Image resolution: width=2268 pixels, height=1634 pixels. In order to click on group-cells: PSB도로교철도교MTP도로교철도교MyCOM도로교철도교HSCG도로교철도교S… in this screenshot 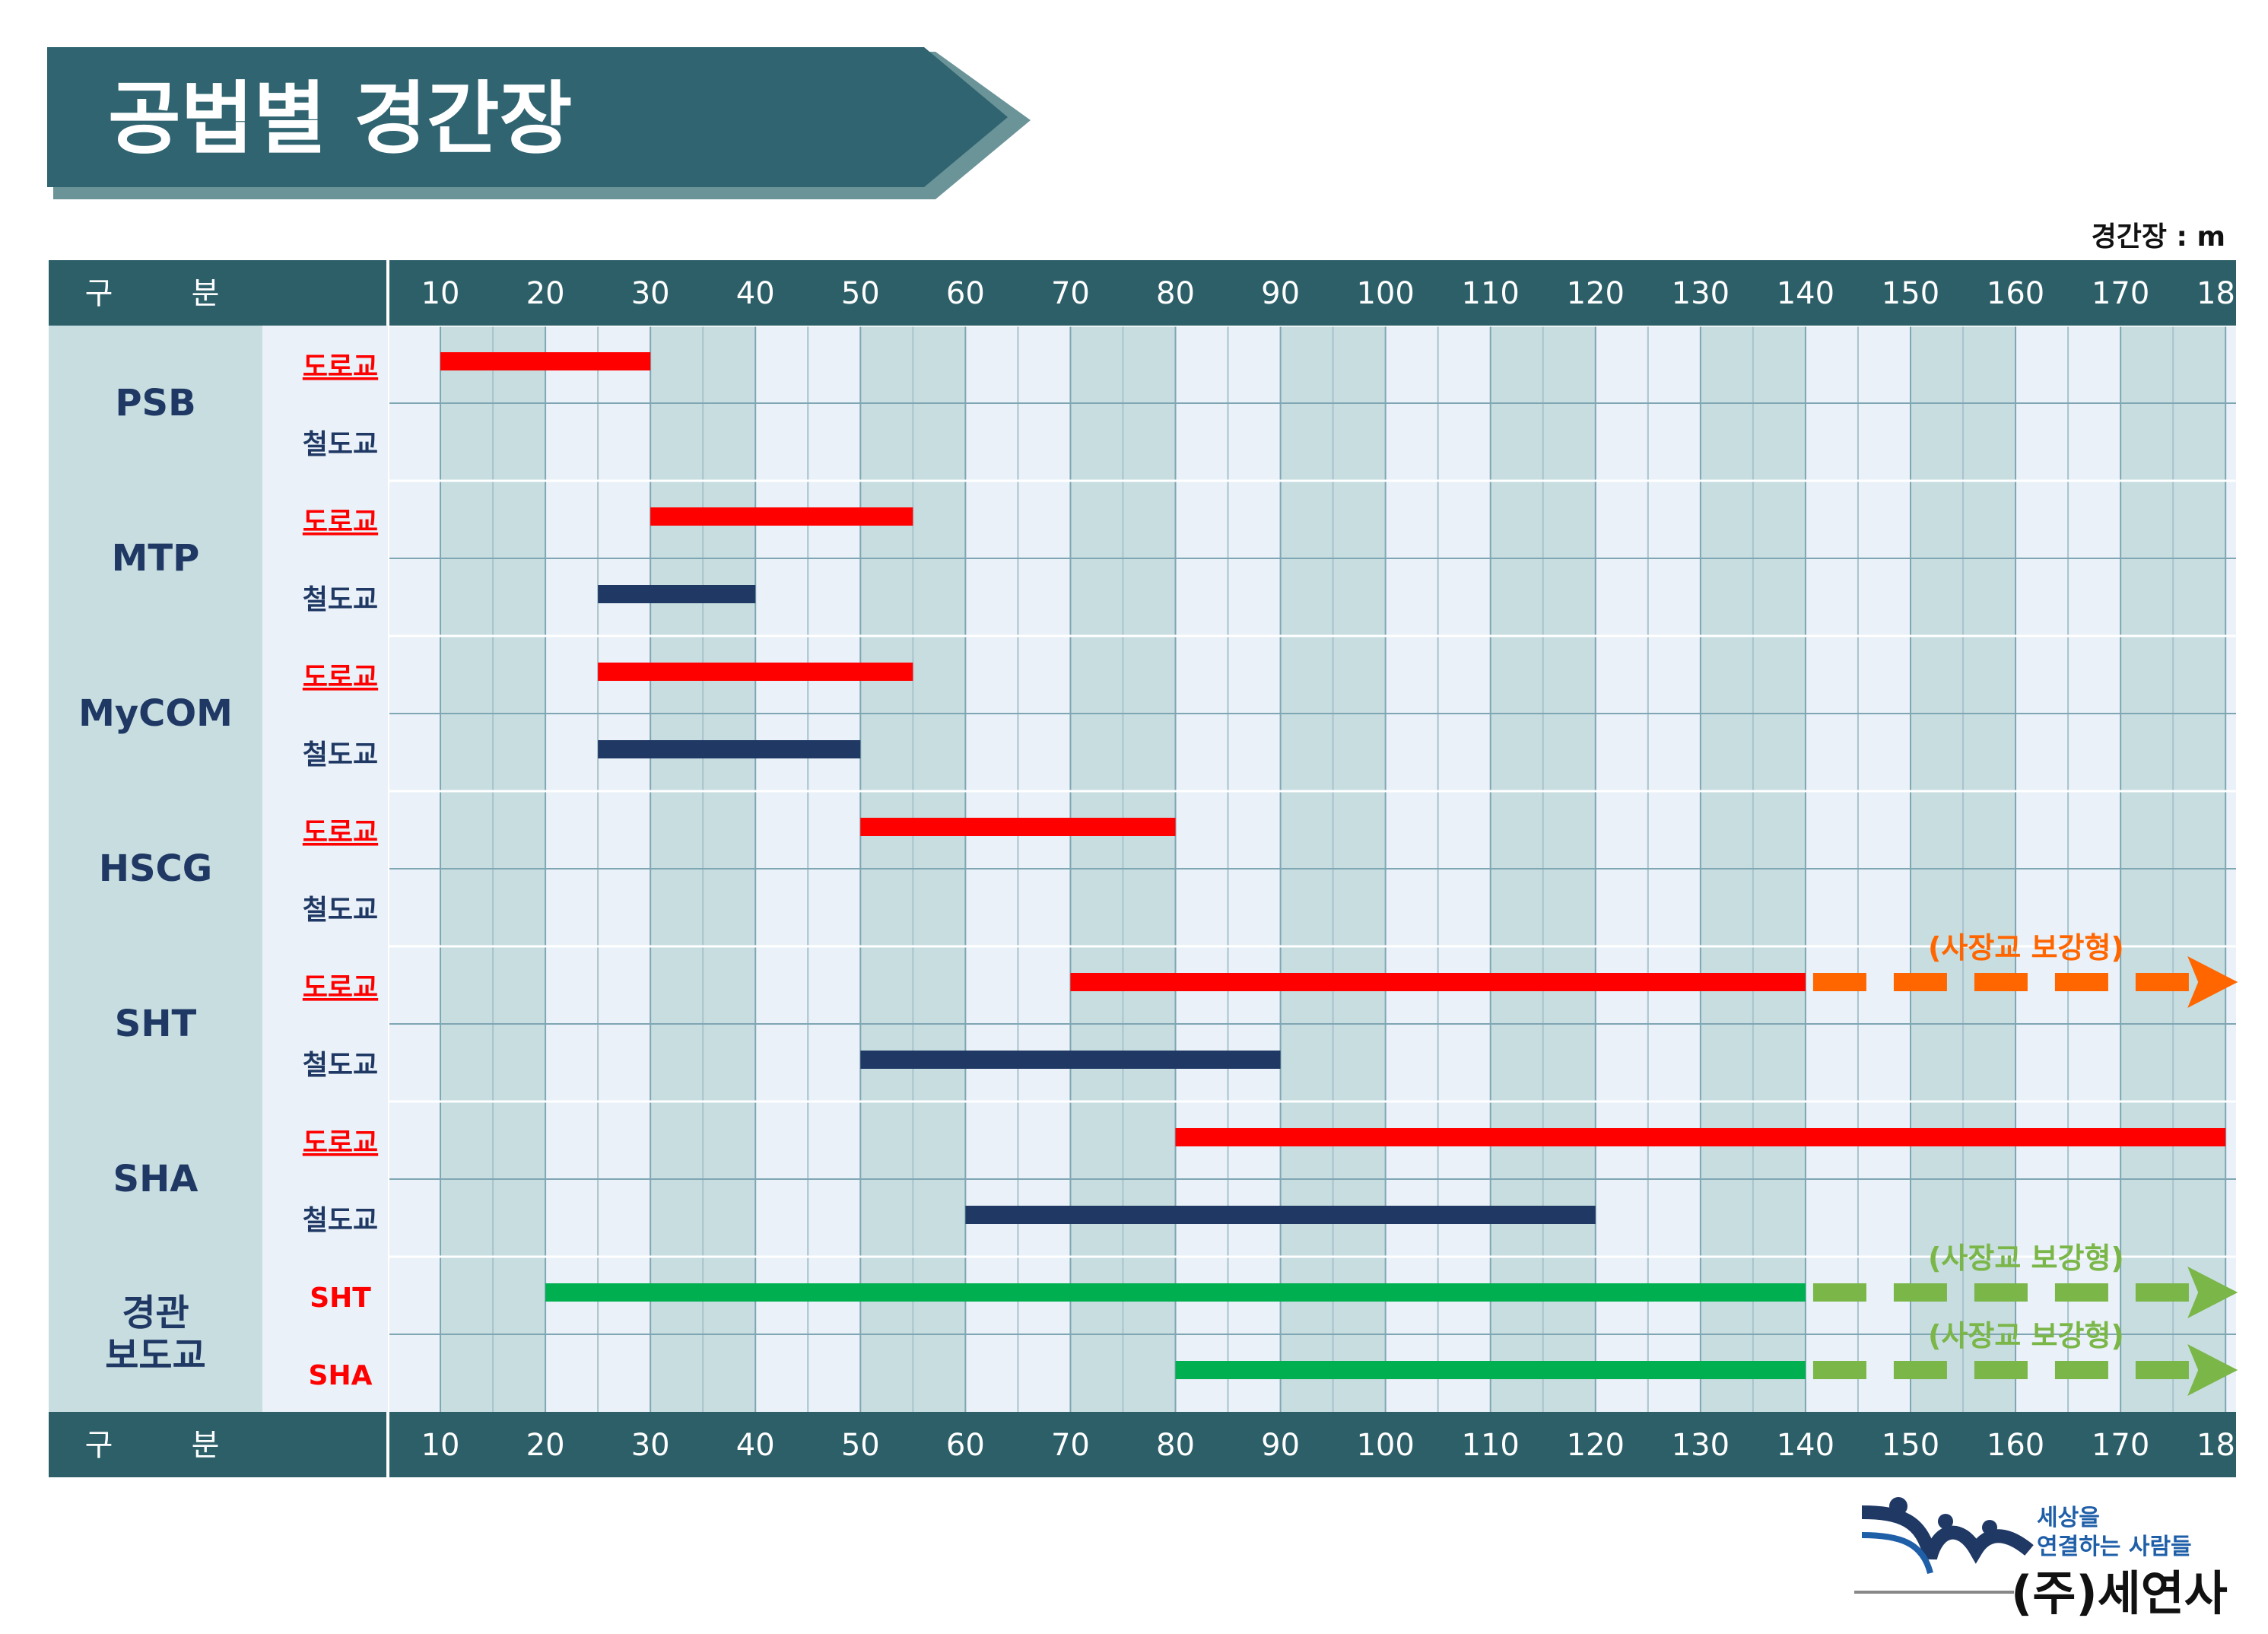, I will do `click(219, 869)`.